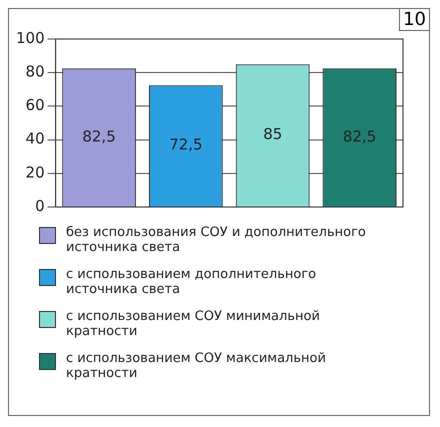 The width and height of the screenshot is (440, 427). Describe the element at coordinates (414, 20) in the screenshot. I see `text: 10` at that location.